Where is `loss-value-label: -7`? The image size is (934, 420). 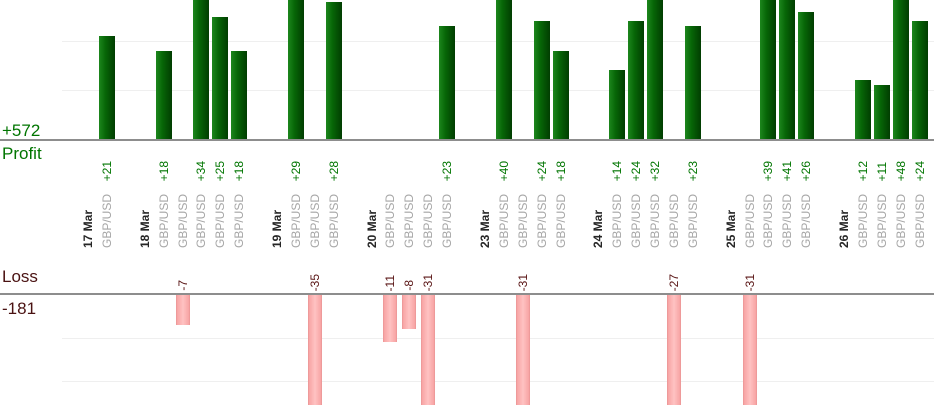 loss-value-label: -7 is located at coordinates (182, 285).